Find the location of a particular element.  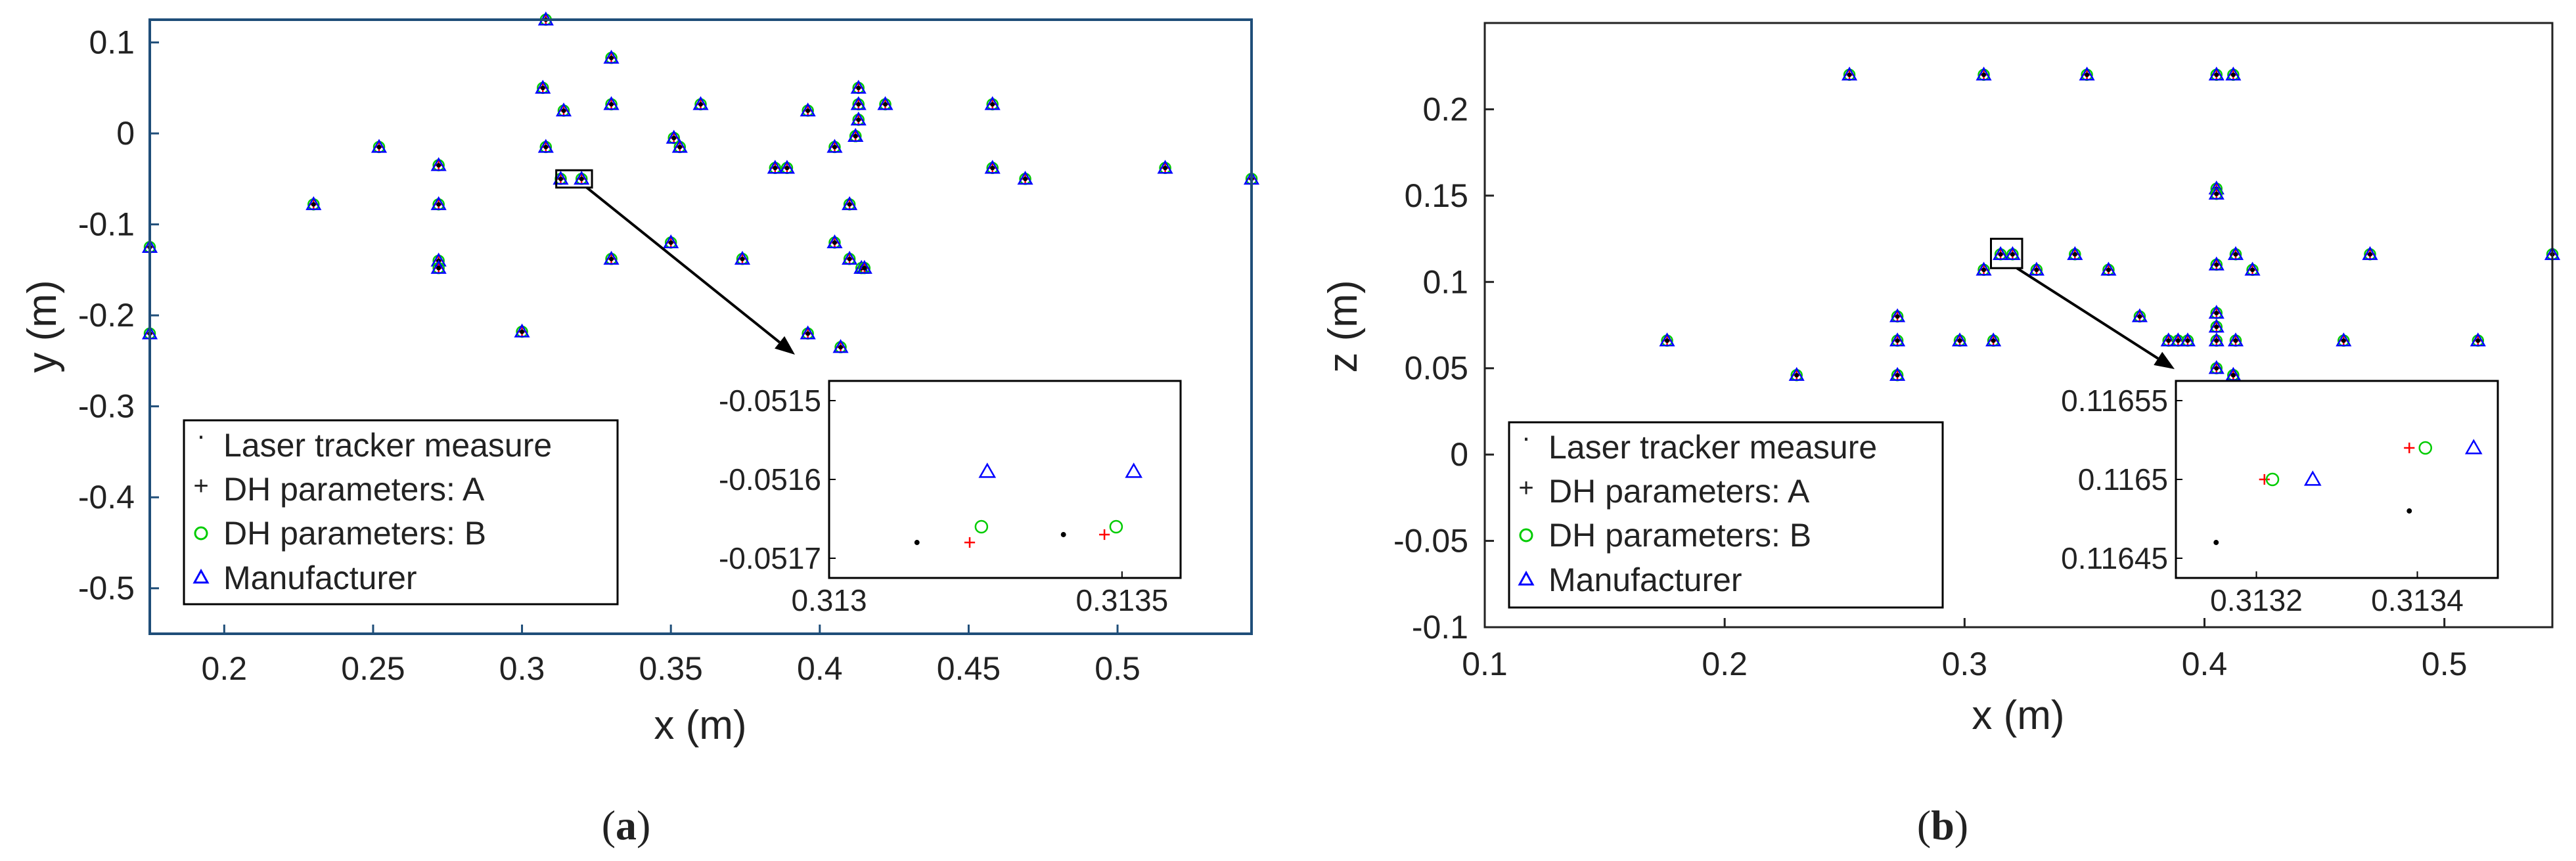

inset-y-tick-label: -0.0515 is located at coordinates (770, 401).